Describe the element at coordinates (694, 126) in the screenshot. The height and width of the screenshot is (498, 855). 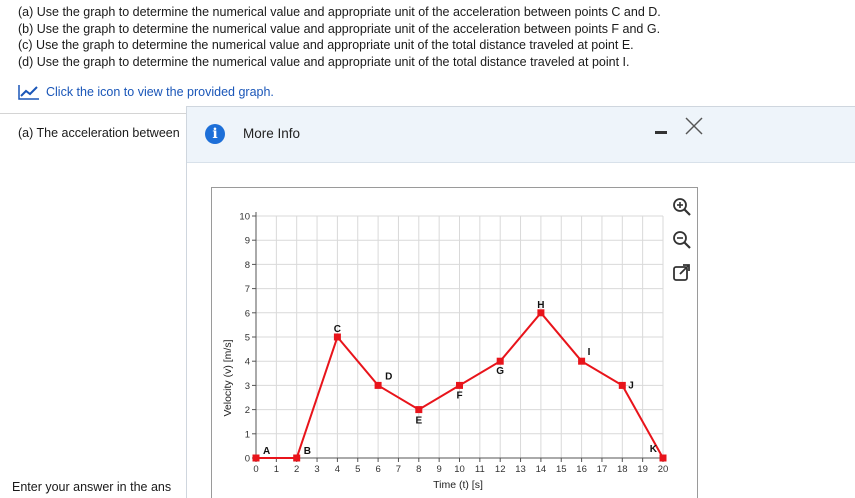
I see `close-icon` at that location.